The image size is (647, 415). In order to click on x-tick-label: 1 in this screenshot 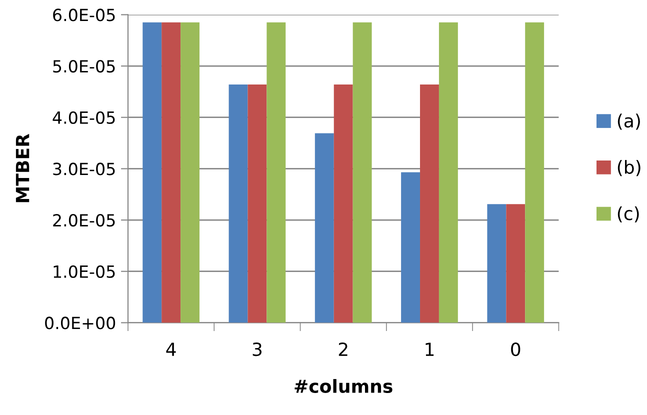, I will do `click(430, 349)`.